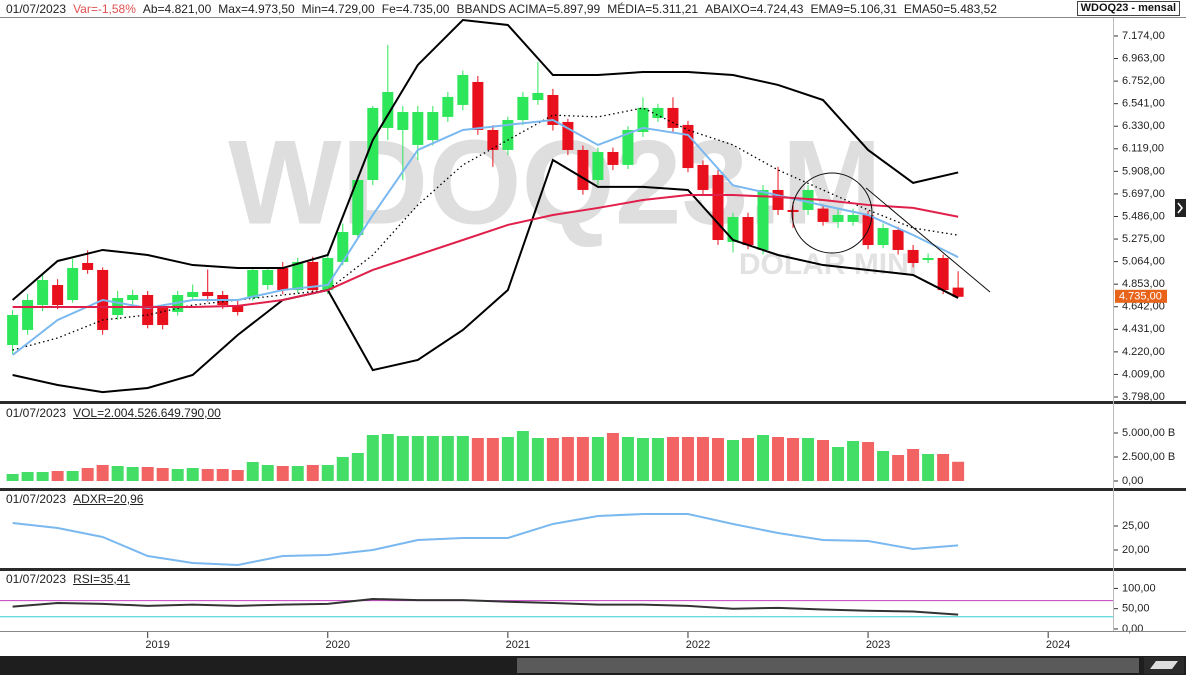  I want to click on side-button, so click(1180, 208).